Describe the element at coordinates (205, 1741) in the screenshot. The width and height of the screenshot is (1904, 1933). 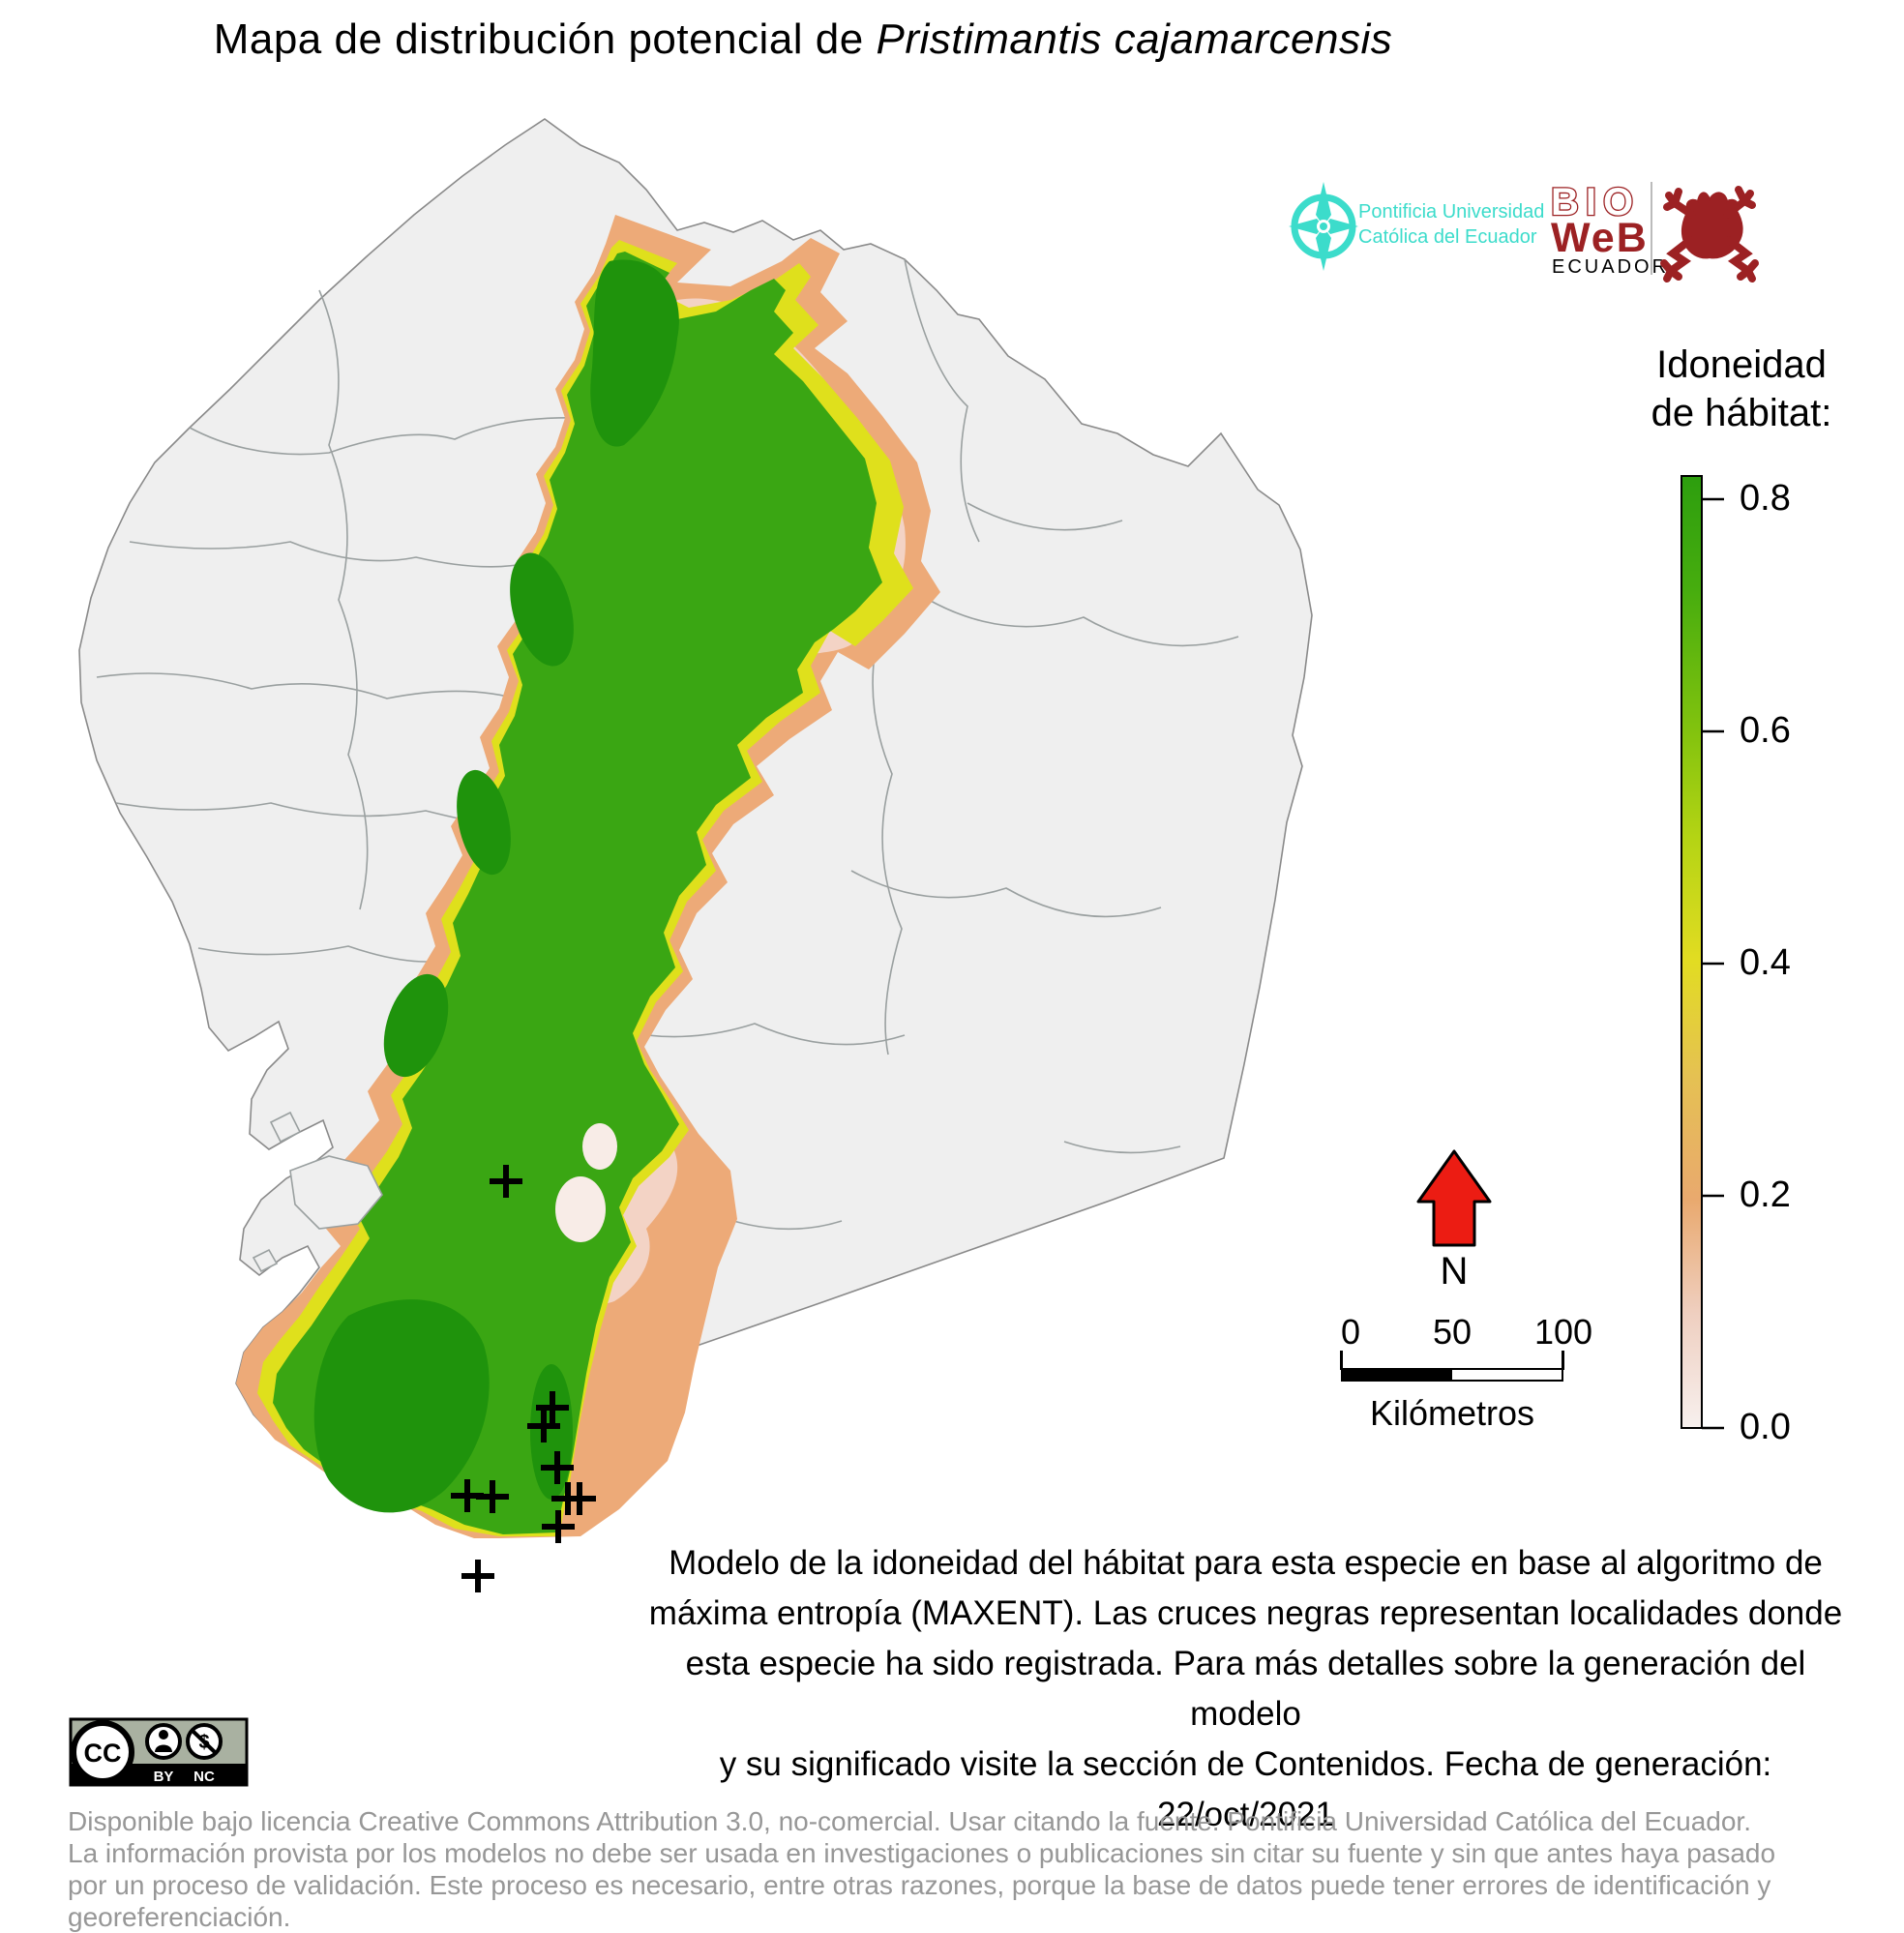
I see `nc-icon: $` at that location.